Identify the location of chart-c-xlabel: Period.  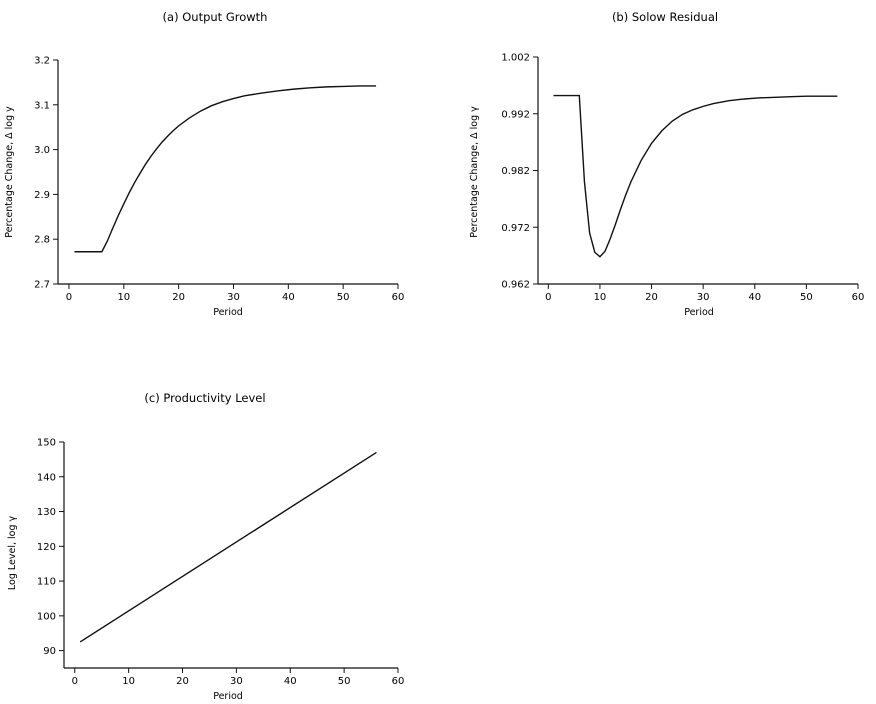
(228, 696).